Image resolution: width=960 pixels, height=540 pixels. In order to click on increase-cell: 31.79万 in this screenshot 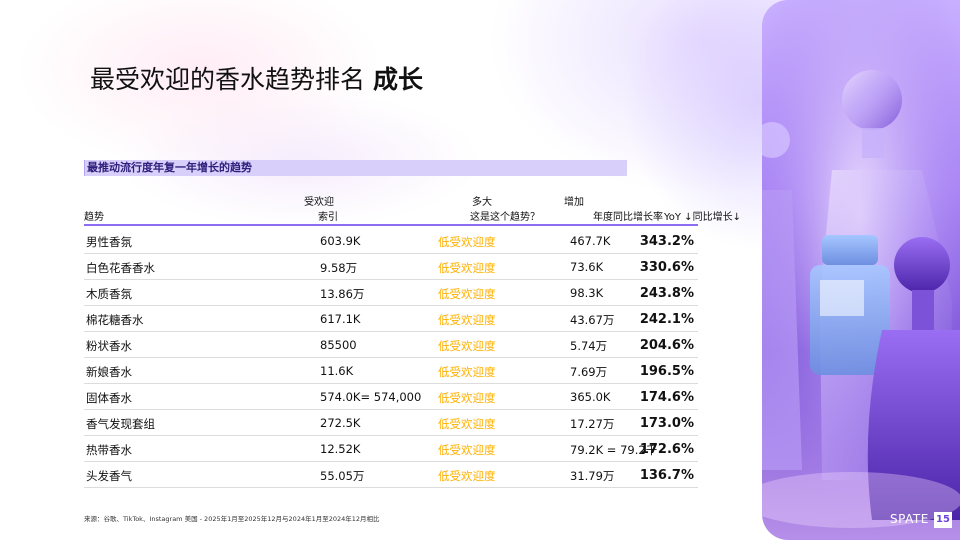, I will do `click(592, 476)`.